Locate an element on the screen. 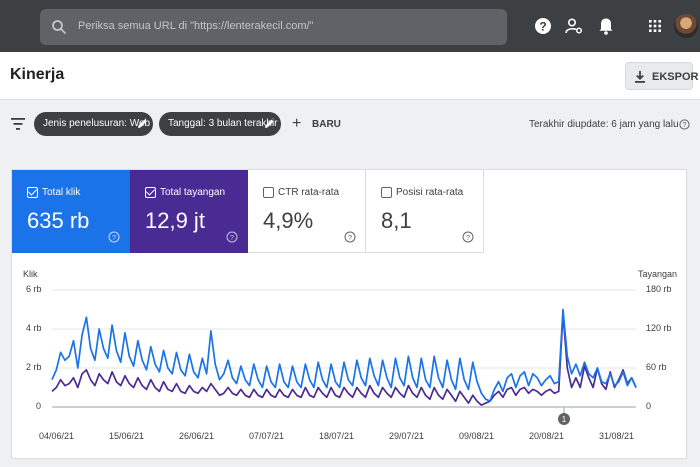 The image size is (700, 467). metric-value: 635 rb is located at coordinates (58, 220).